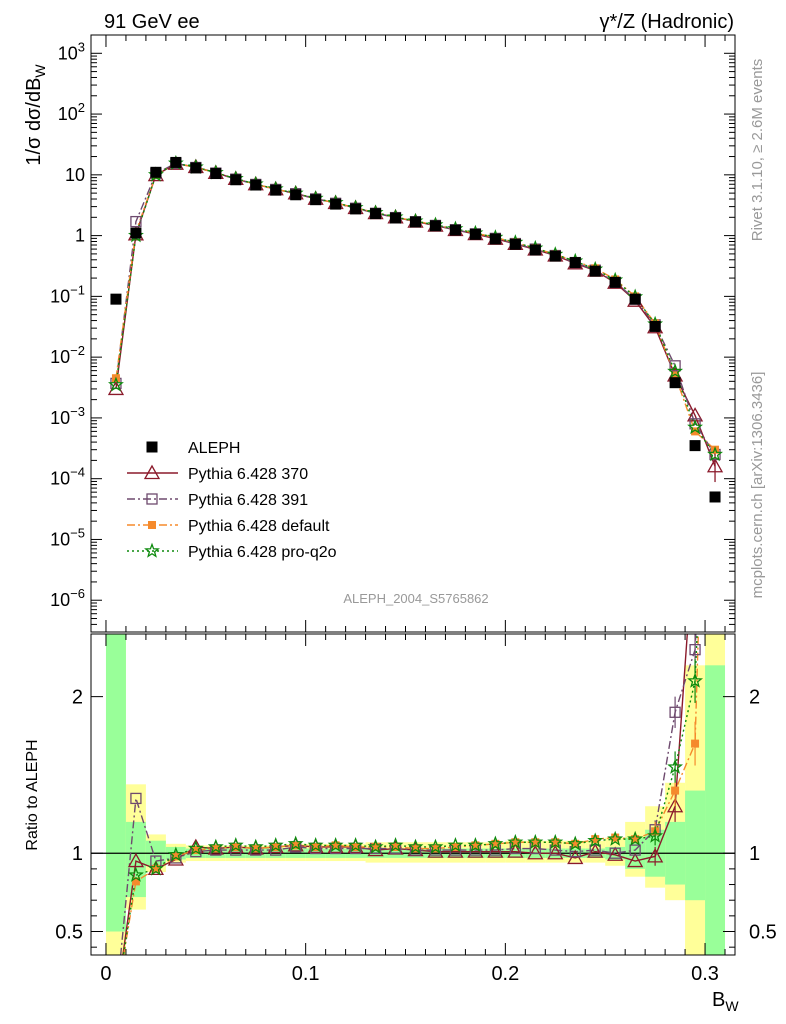 The height and width of the screenshot is (1024, 786). Describe the element at coordinates (248, 500) in the screenshot. I see `legend-label: Pythia 6.428 391` at that location.